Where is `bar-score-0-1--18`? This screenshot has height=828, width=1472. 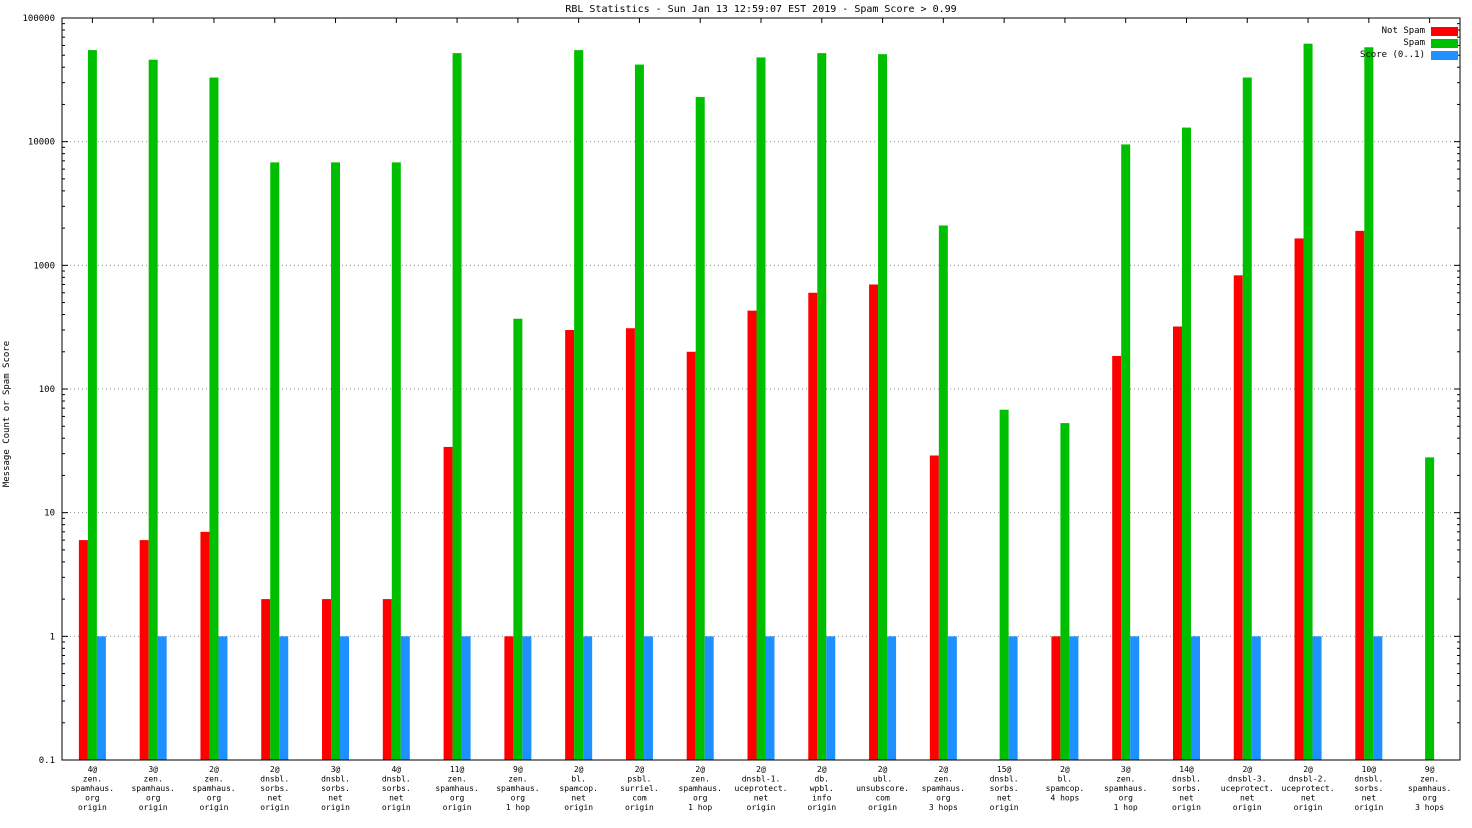
bar-score-0-1--18 is located at coordinates (1195, 698).